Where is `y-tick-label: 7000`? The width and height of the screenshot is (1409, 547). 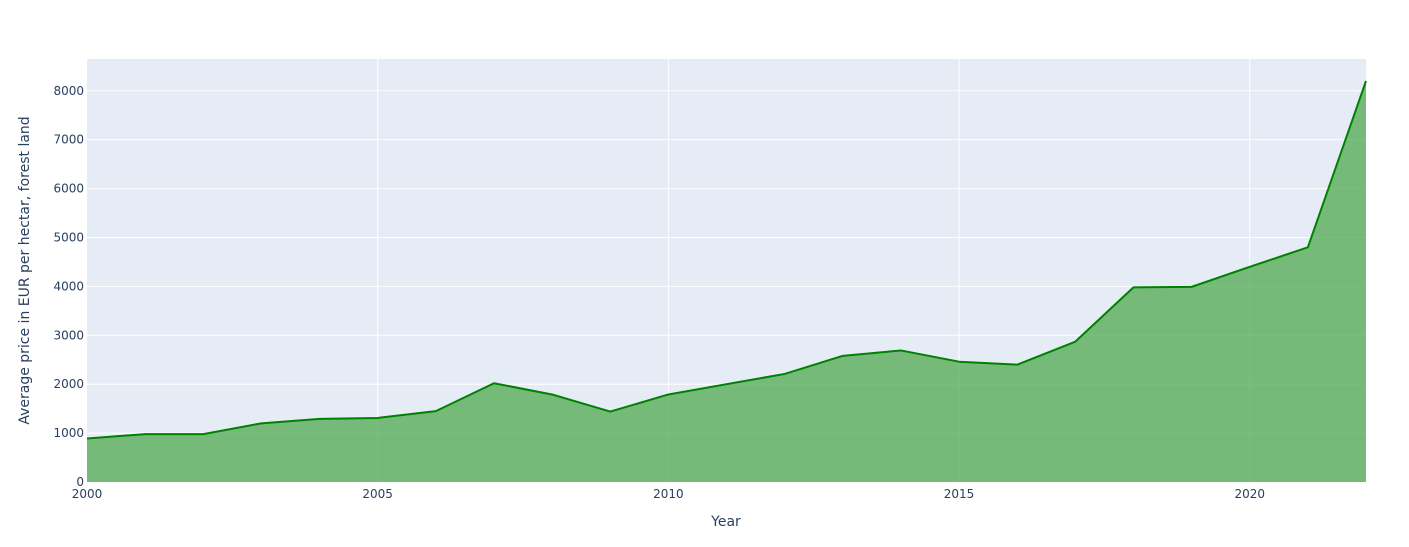
y-tick-label: 7000 is located at coordinates (68, 140).